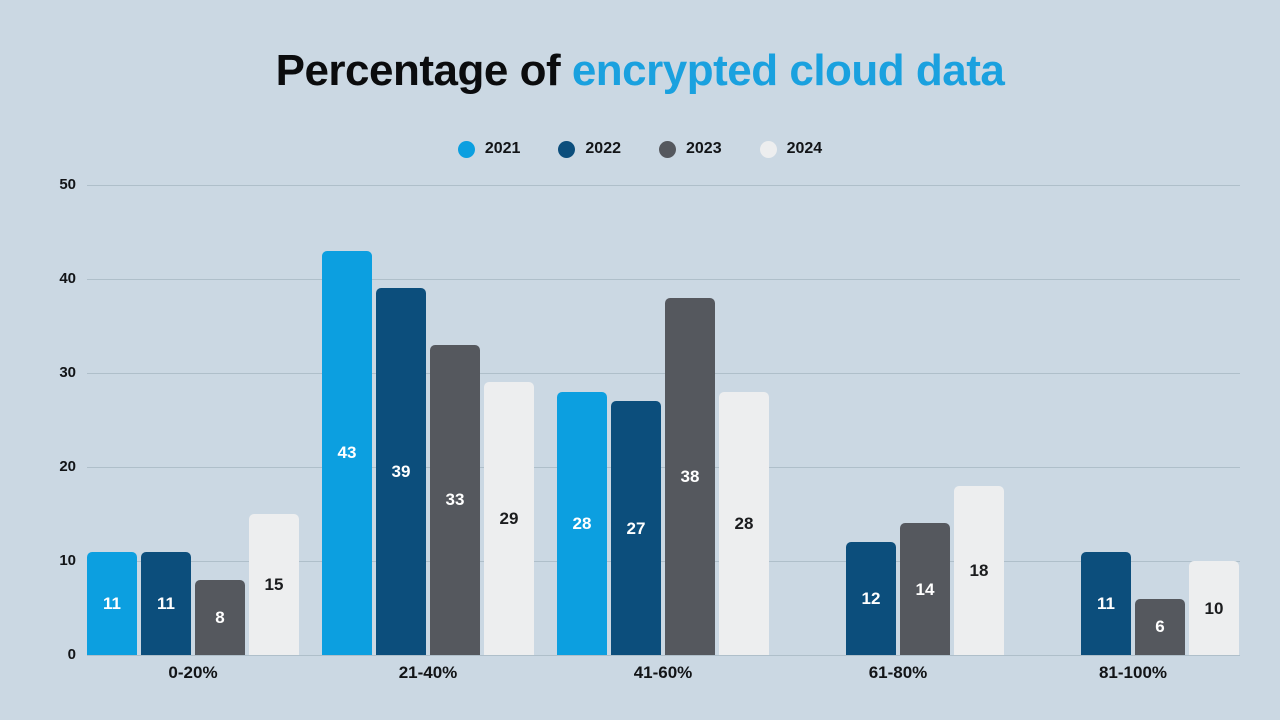 The width and height of the screenshot is (1280, 720). I want to click on legend-label: 2024, so click(804, 148).